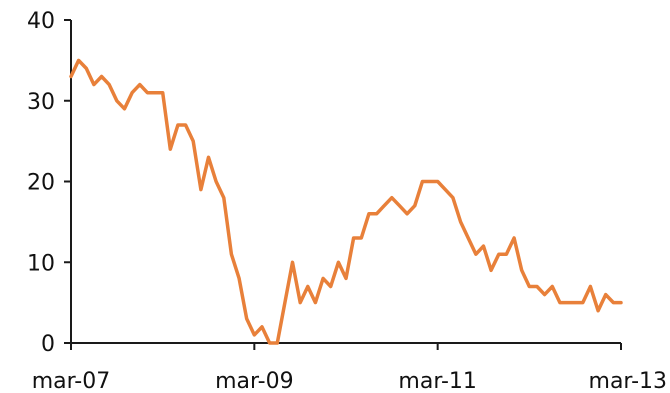 The height and width of the screenshot is (393, 670). Describe the element at coordinates (628, 381) in the screenshot. I see `x-tick-label: mar-13` at that location.